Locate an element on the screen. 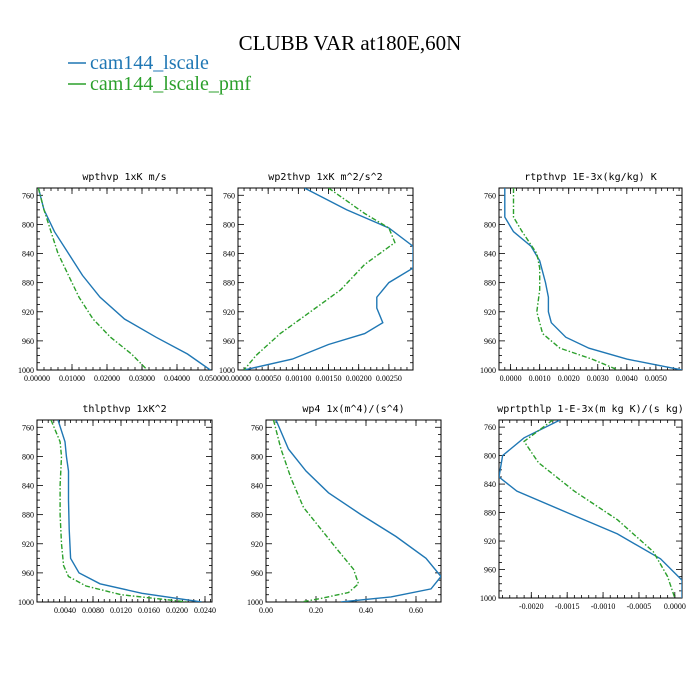 The image size is (700, 700). panel-2-ytick-label: 1000 is located at coordinates (488, 370).